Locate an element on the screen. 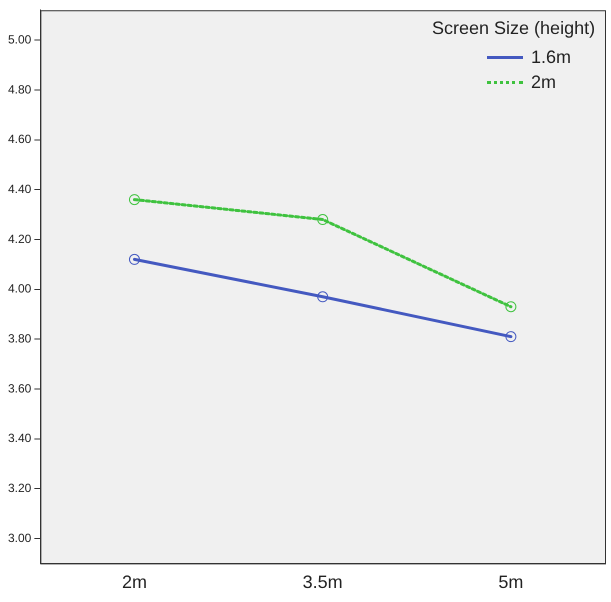 Image resolution: width=611 pixels, height=602 pixels. y-tick-label: 5.00 is located at coordinates (20, 39).